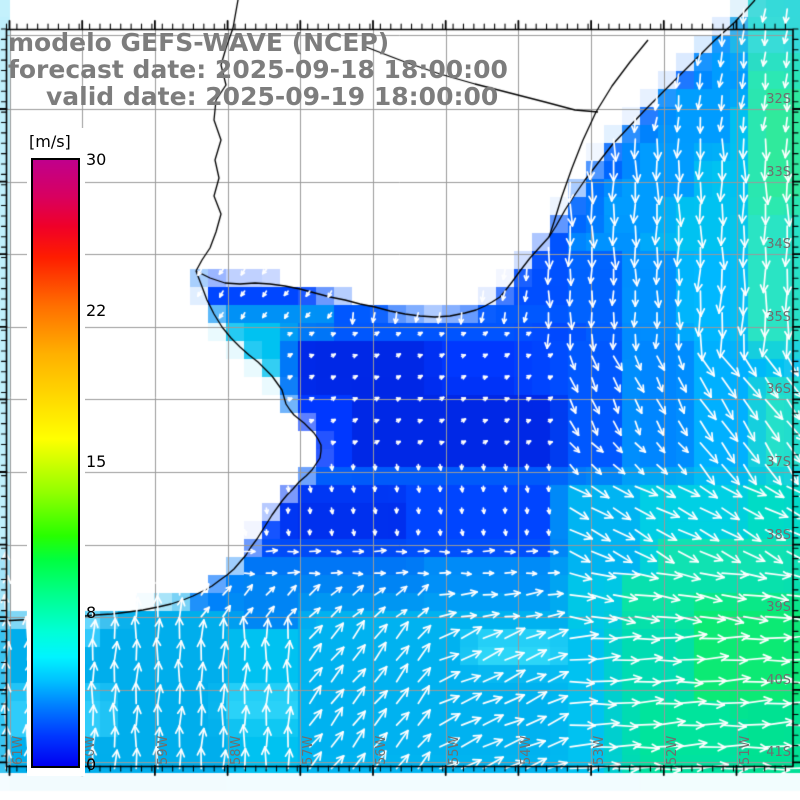  Describe the element at coordinates (18, 750) in the screenshot. I see `lon-tick-label: 61W` at that location.